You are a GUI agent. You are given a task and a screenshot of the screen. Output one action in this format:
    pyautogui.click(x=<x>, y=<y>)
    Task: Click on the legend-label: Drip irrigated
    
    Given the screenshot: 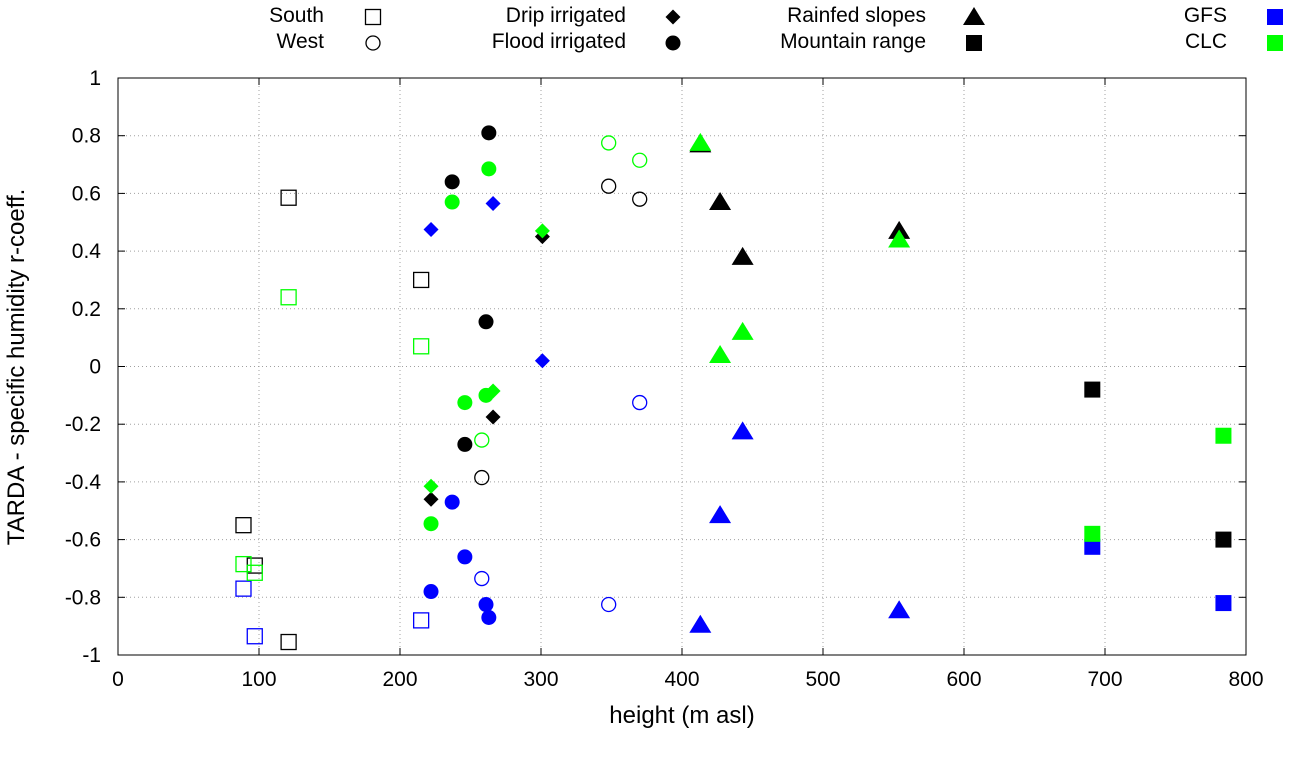 What is the action you would take?
    pyautogui.click(x=566, y=15)
    